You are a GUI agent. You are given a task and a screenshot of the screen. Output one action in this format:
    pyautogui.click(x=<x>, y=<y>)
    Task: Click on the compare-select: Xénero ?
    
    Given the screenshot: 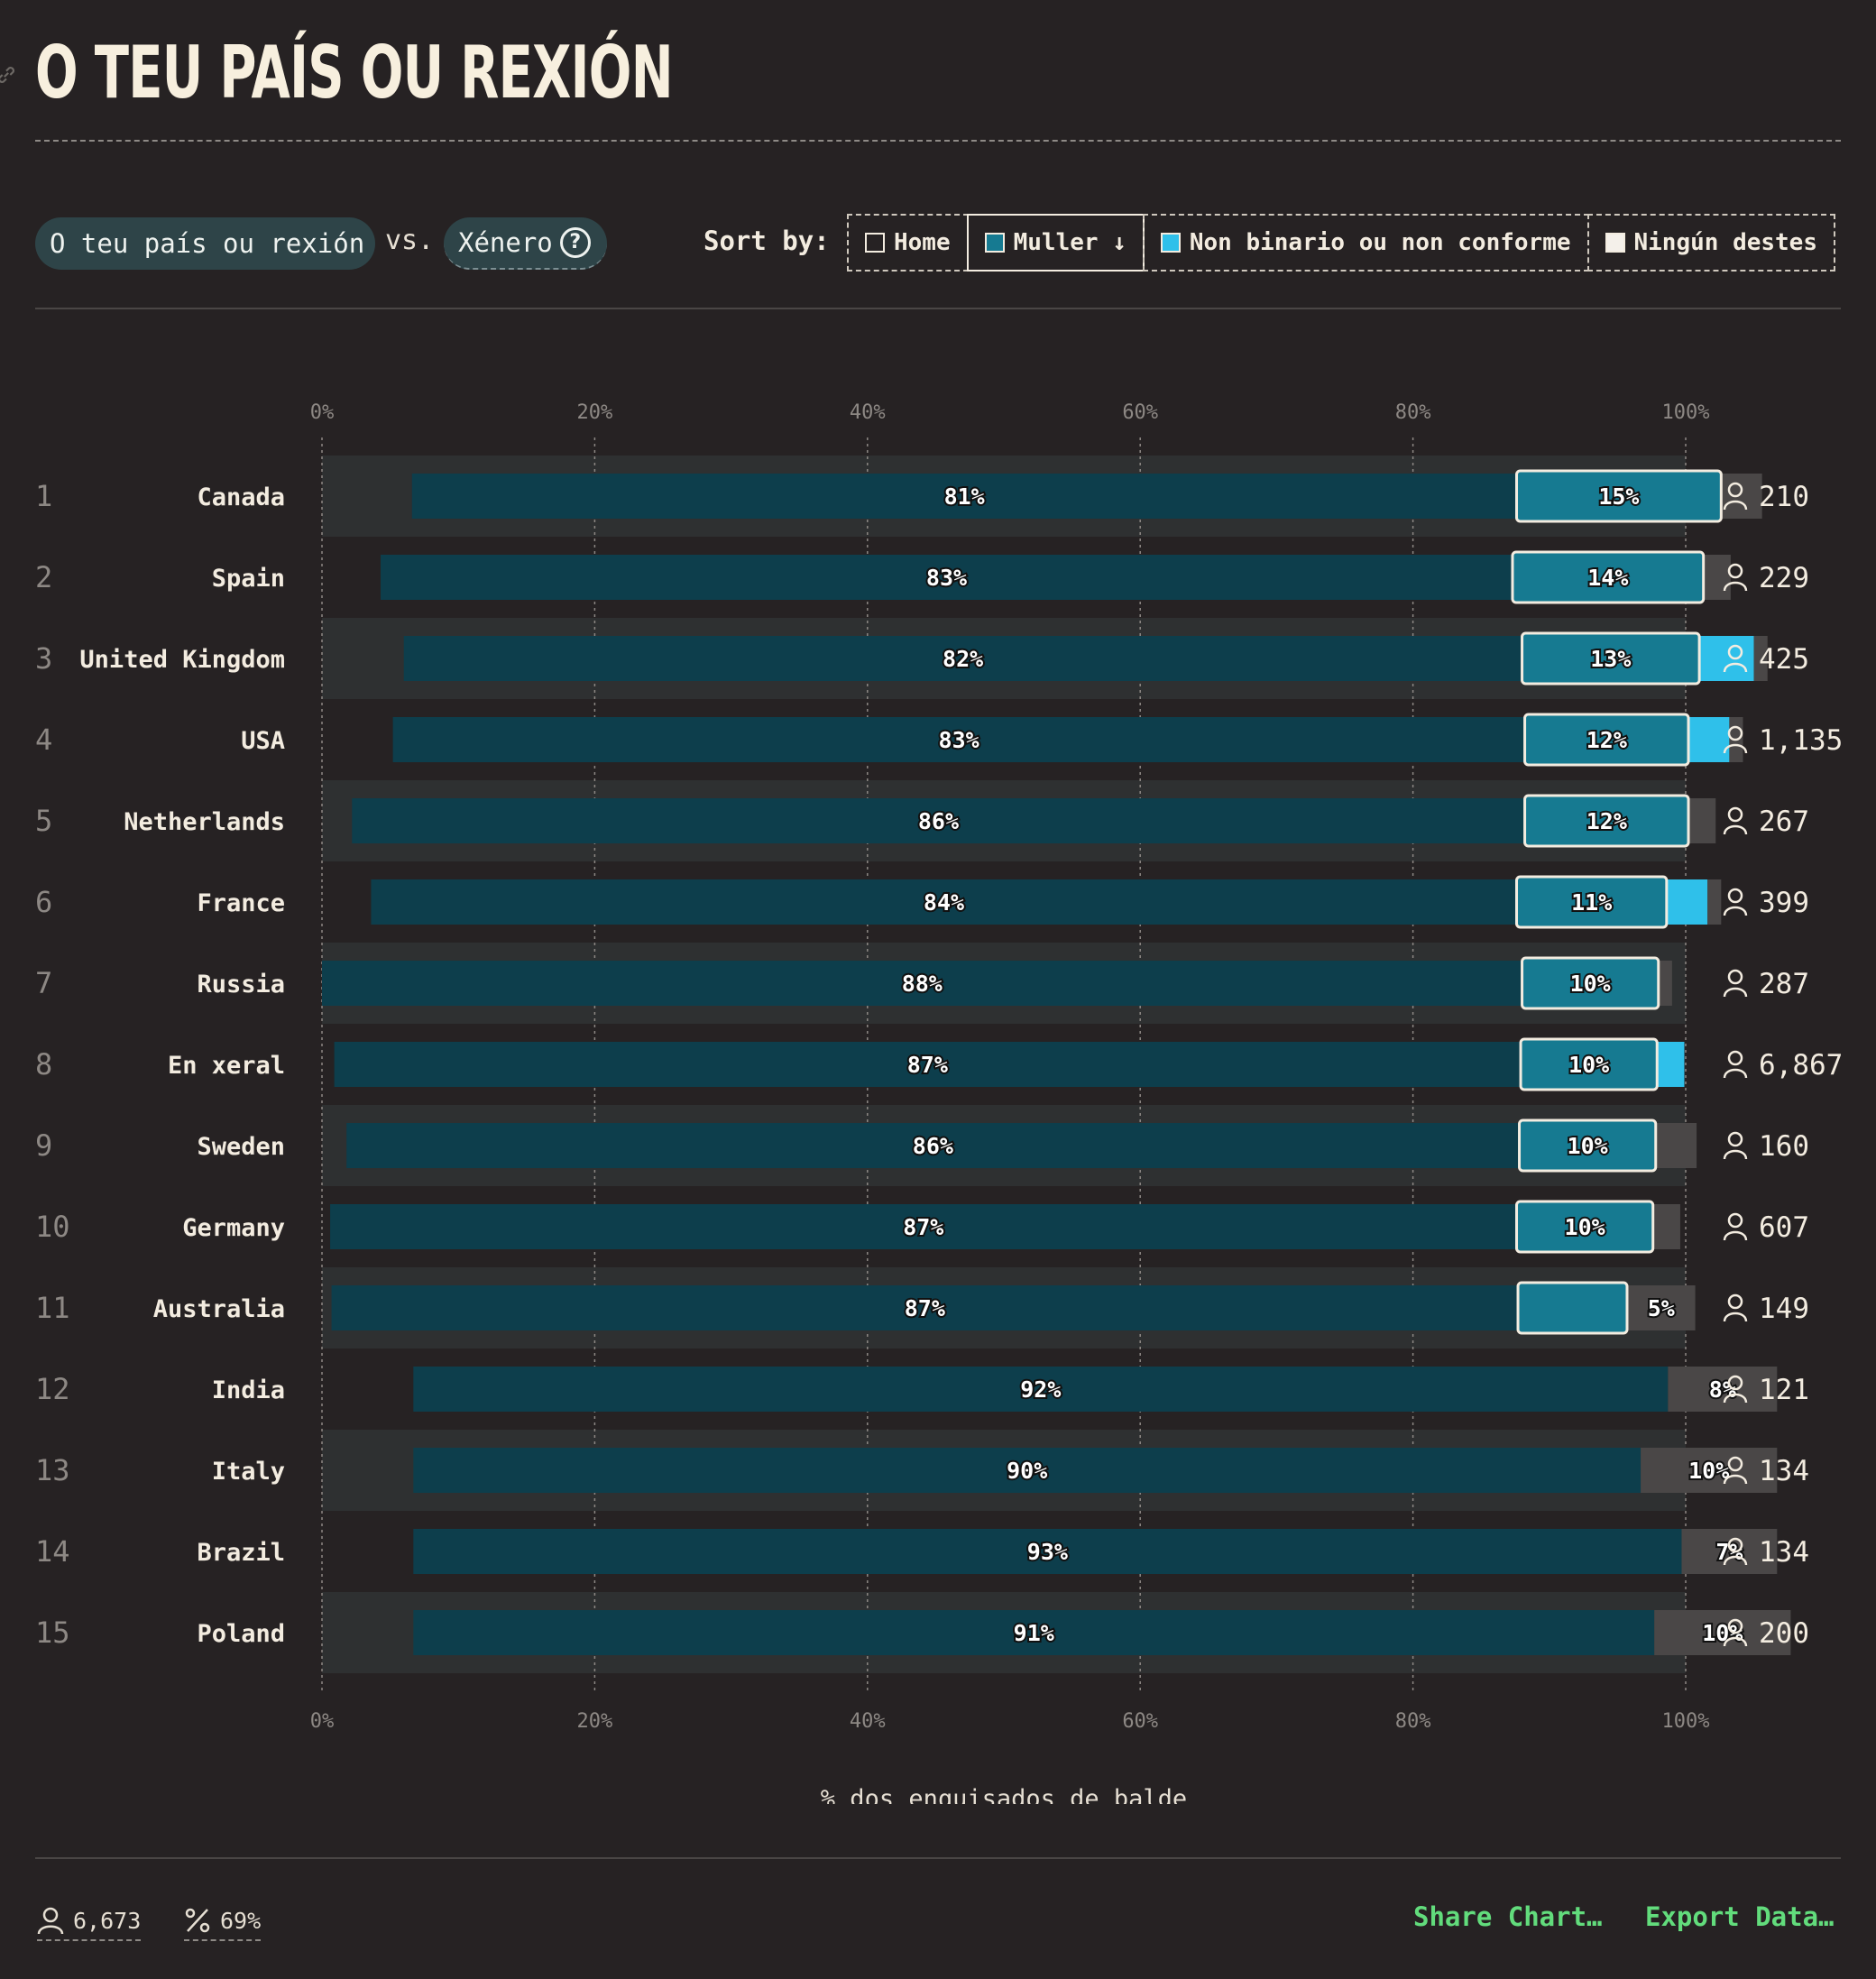 What is the action you would take?
    pyautogui.click(x=525, y=243)
    